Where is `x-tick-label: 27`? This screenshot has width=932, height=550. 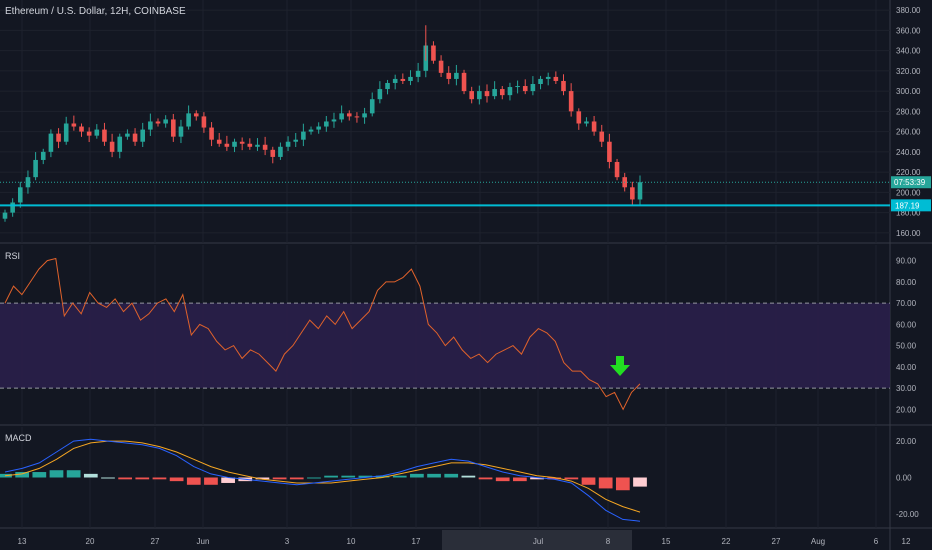
x-tick-label: 27 is located at coordinates (776, 541).